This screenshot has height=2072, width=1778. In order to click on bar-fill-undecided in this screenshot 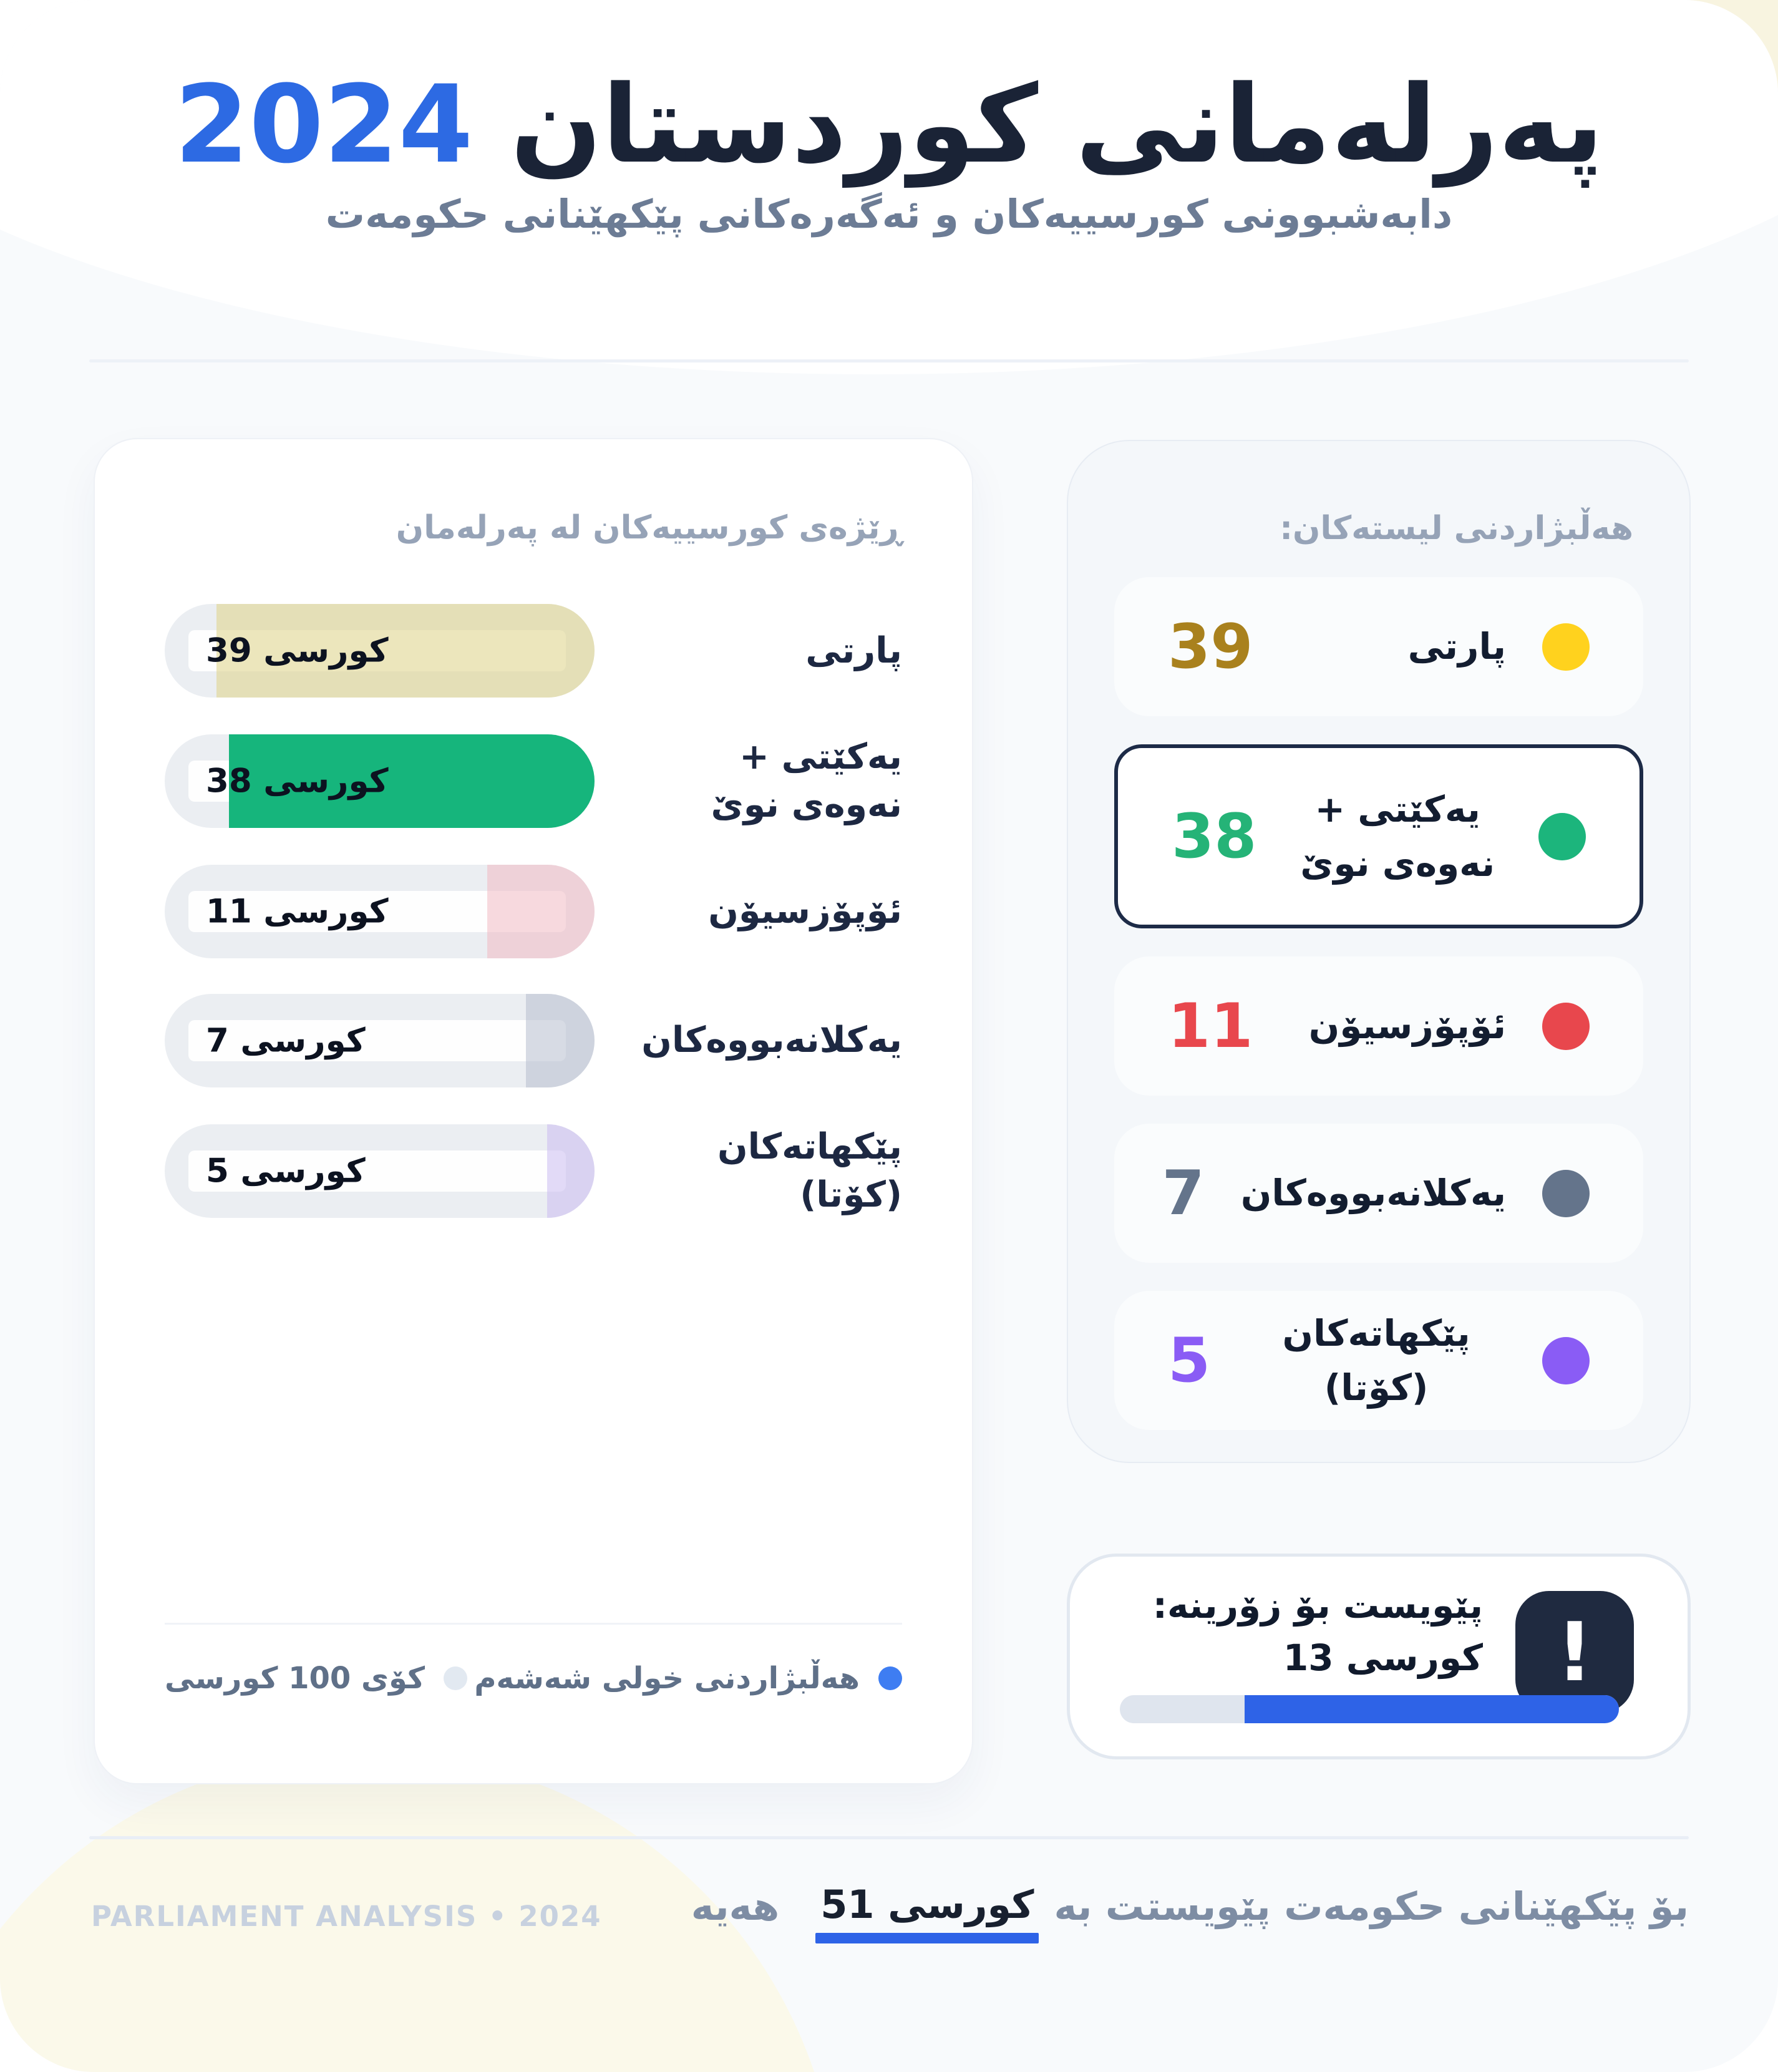, I will do `click(560, 1040)`.